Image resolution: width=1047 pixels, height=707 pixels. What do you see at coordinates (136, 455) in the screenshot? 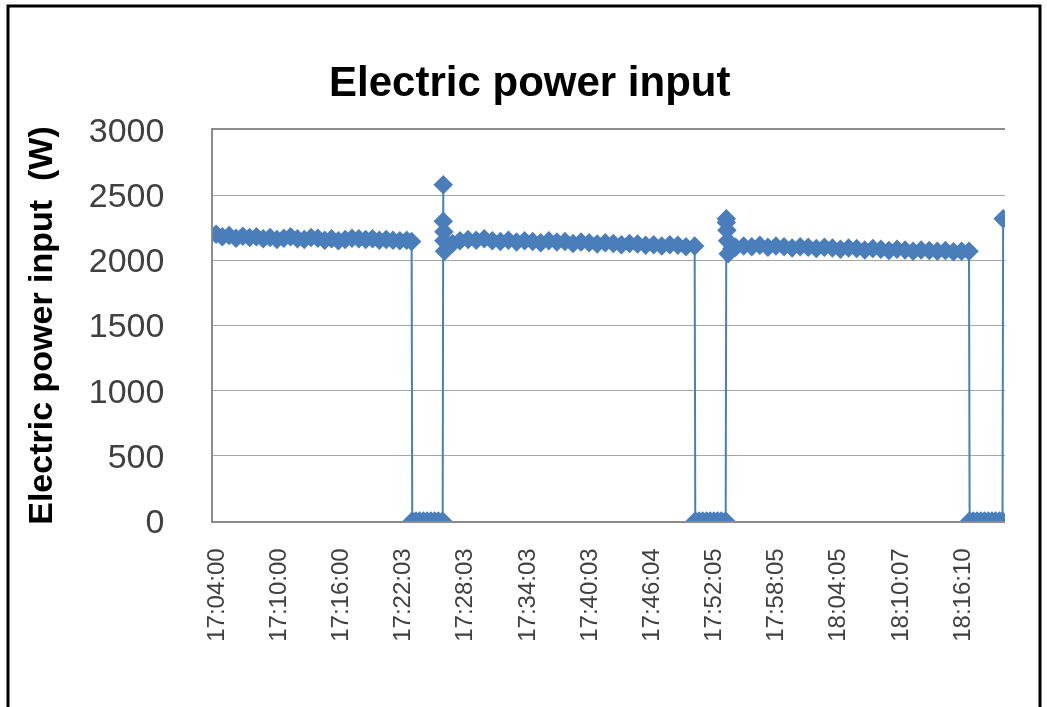
I see `y-tick-label: 500` at bounding box center [136, 455].